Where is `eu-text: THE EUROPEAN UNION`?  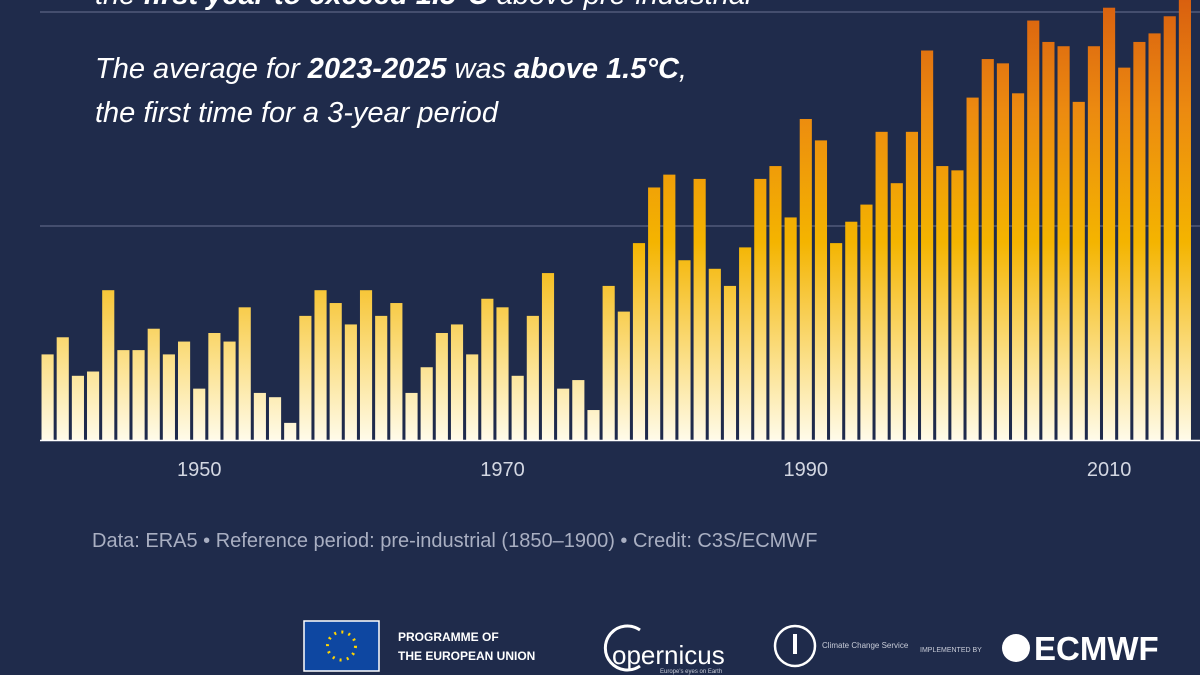 eu-text: THE EUROPEAN UNION is located at coordinates (466, 656).